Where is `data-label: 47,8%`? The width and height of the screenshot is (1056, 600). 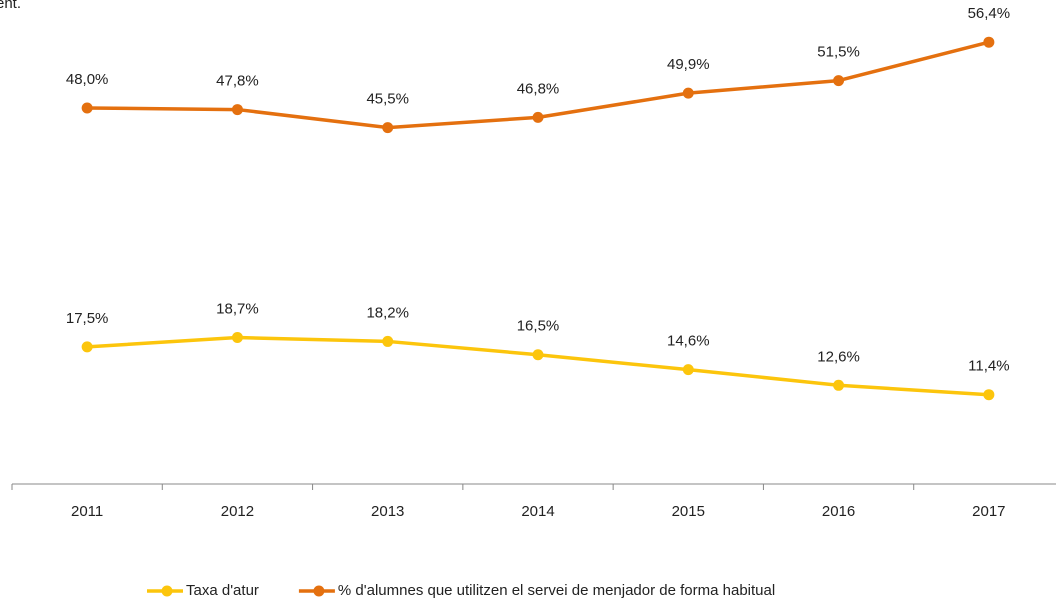
data-label: 47,8% is located at coordinates (237, 81).